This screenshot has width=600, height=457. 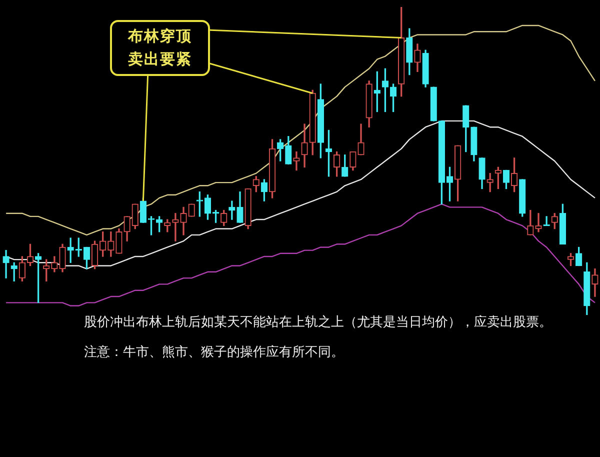 What do you see at coordinates (160, 59) in the screenshot?
I see `annotation: 卖出要紧` at bounding box center [160, 59].